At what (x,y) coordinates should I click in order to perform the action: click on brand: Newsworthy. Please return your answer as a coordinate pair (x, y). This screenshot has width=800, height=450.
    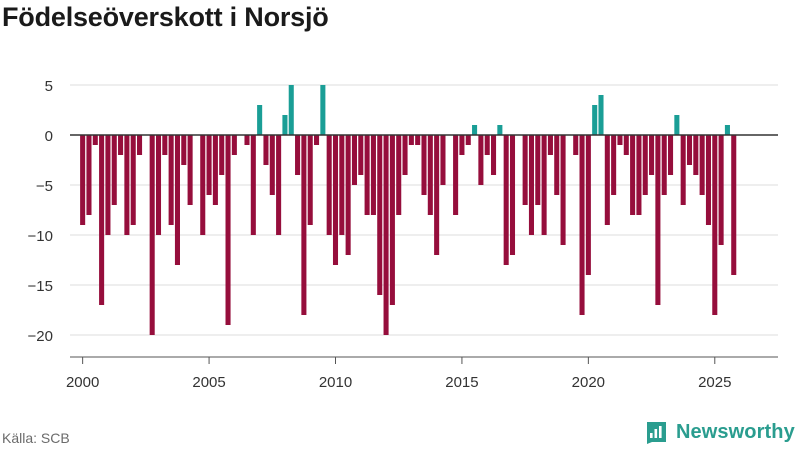
    Looking at the image, I should click on (719, 432).